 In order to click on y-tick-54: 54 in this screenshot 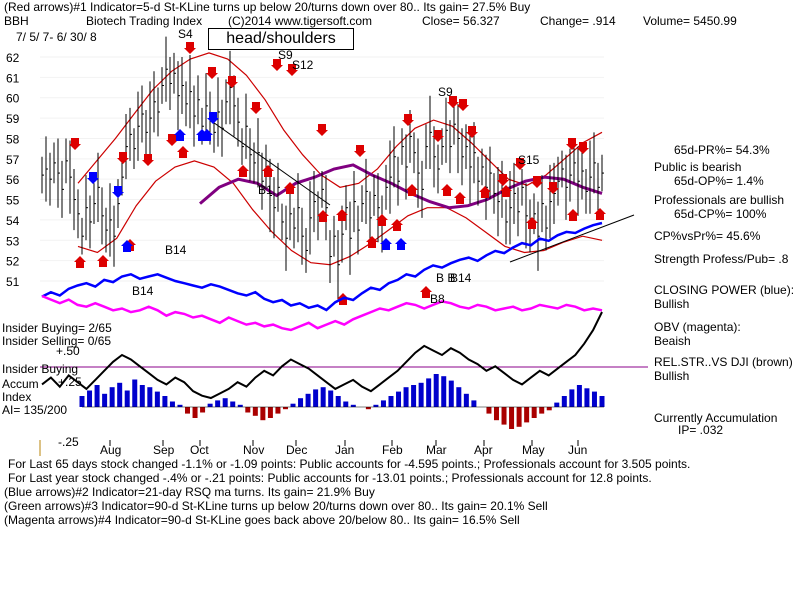, I will do `click(13, 221)`.